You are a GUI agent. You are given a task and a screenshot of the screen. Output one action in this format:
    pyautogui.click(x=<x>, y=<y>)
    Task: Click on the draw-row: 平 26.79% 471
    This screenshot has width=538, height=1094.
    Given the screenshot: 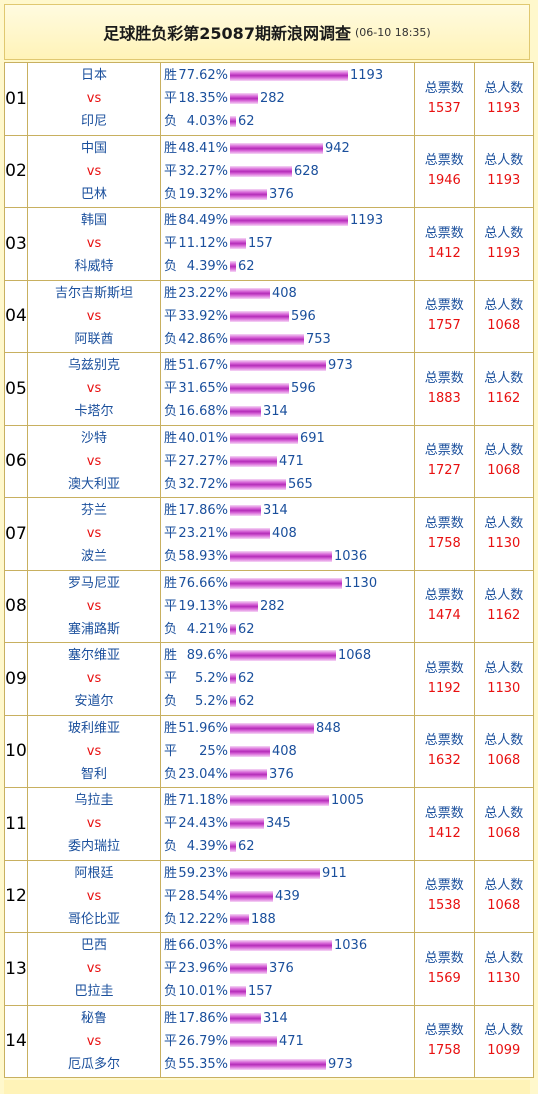 What is the action you would take?
    pyautogui.click(x=287, y=1041)
    